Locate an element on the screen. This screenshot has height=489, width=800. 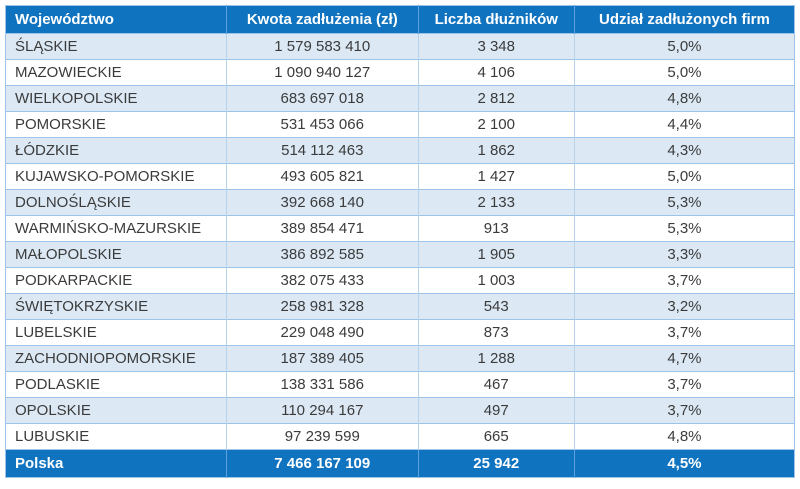
cell-debtor-count: 467 is located at coordinates (496, 384).